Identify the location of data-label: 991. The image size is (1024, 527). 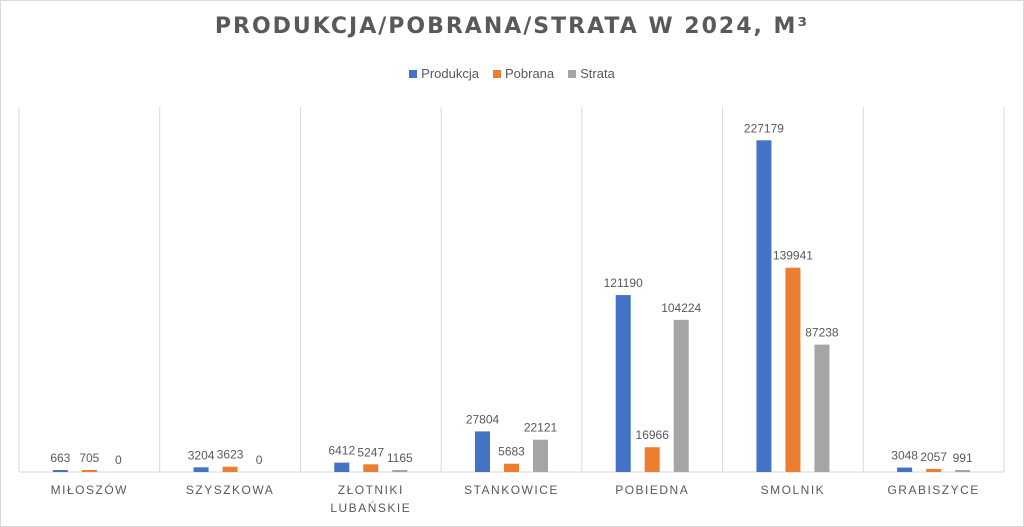
(963, 458).